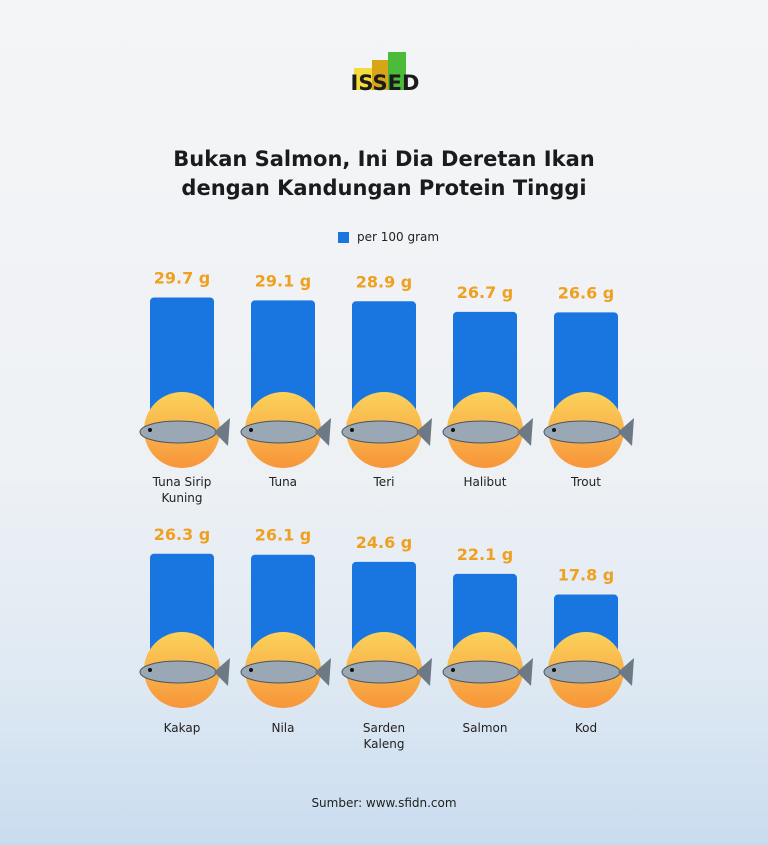 The width and height of the screenshot is (768, 845). What do you see at coordinates (182, 728) in the screenshot?
I see `category-label: Kakap` at bounding box center [182, 728].